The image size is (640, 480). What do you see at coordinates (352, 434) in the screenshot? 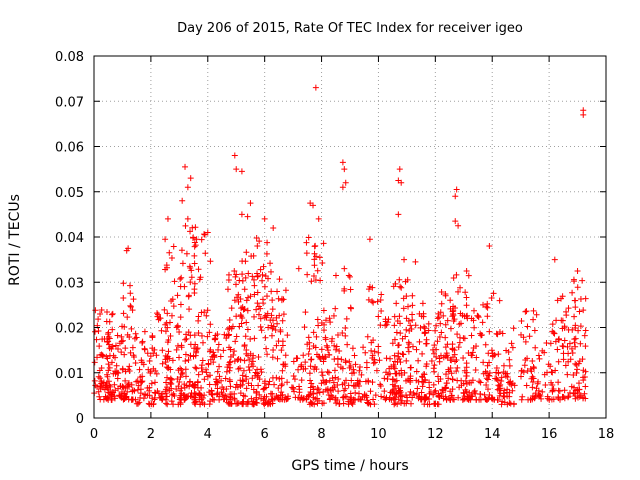
I see `x-tick-labels: 0 2 4 6 8 10 12 14 16 18` at bounding box center [352, 434].